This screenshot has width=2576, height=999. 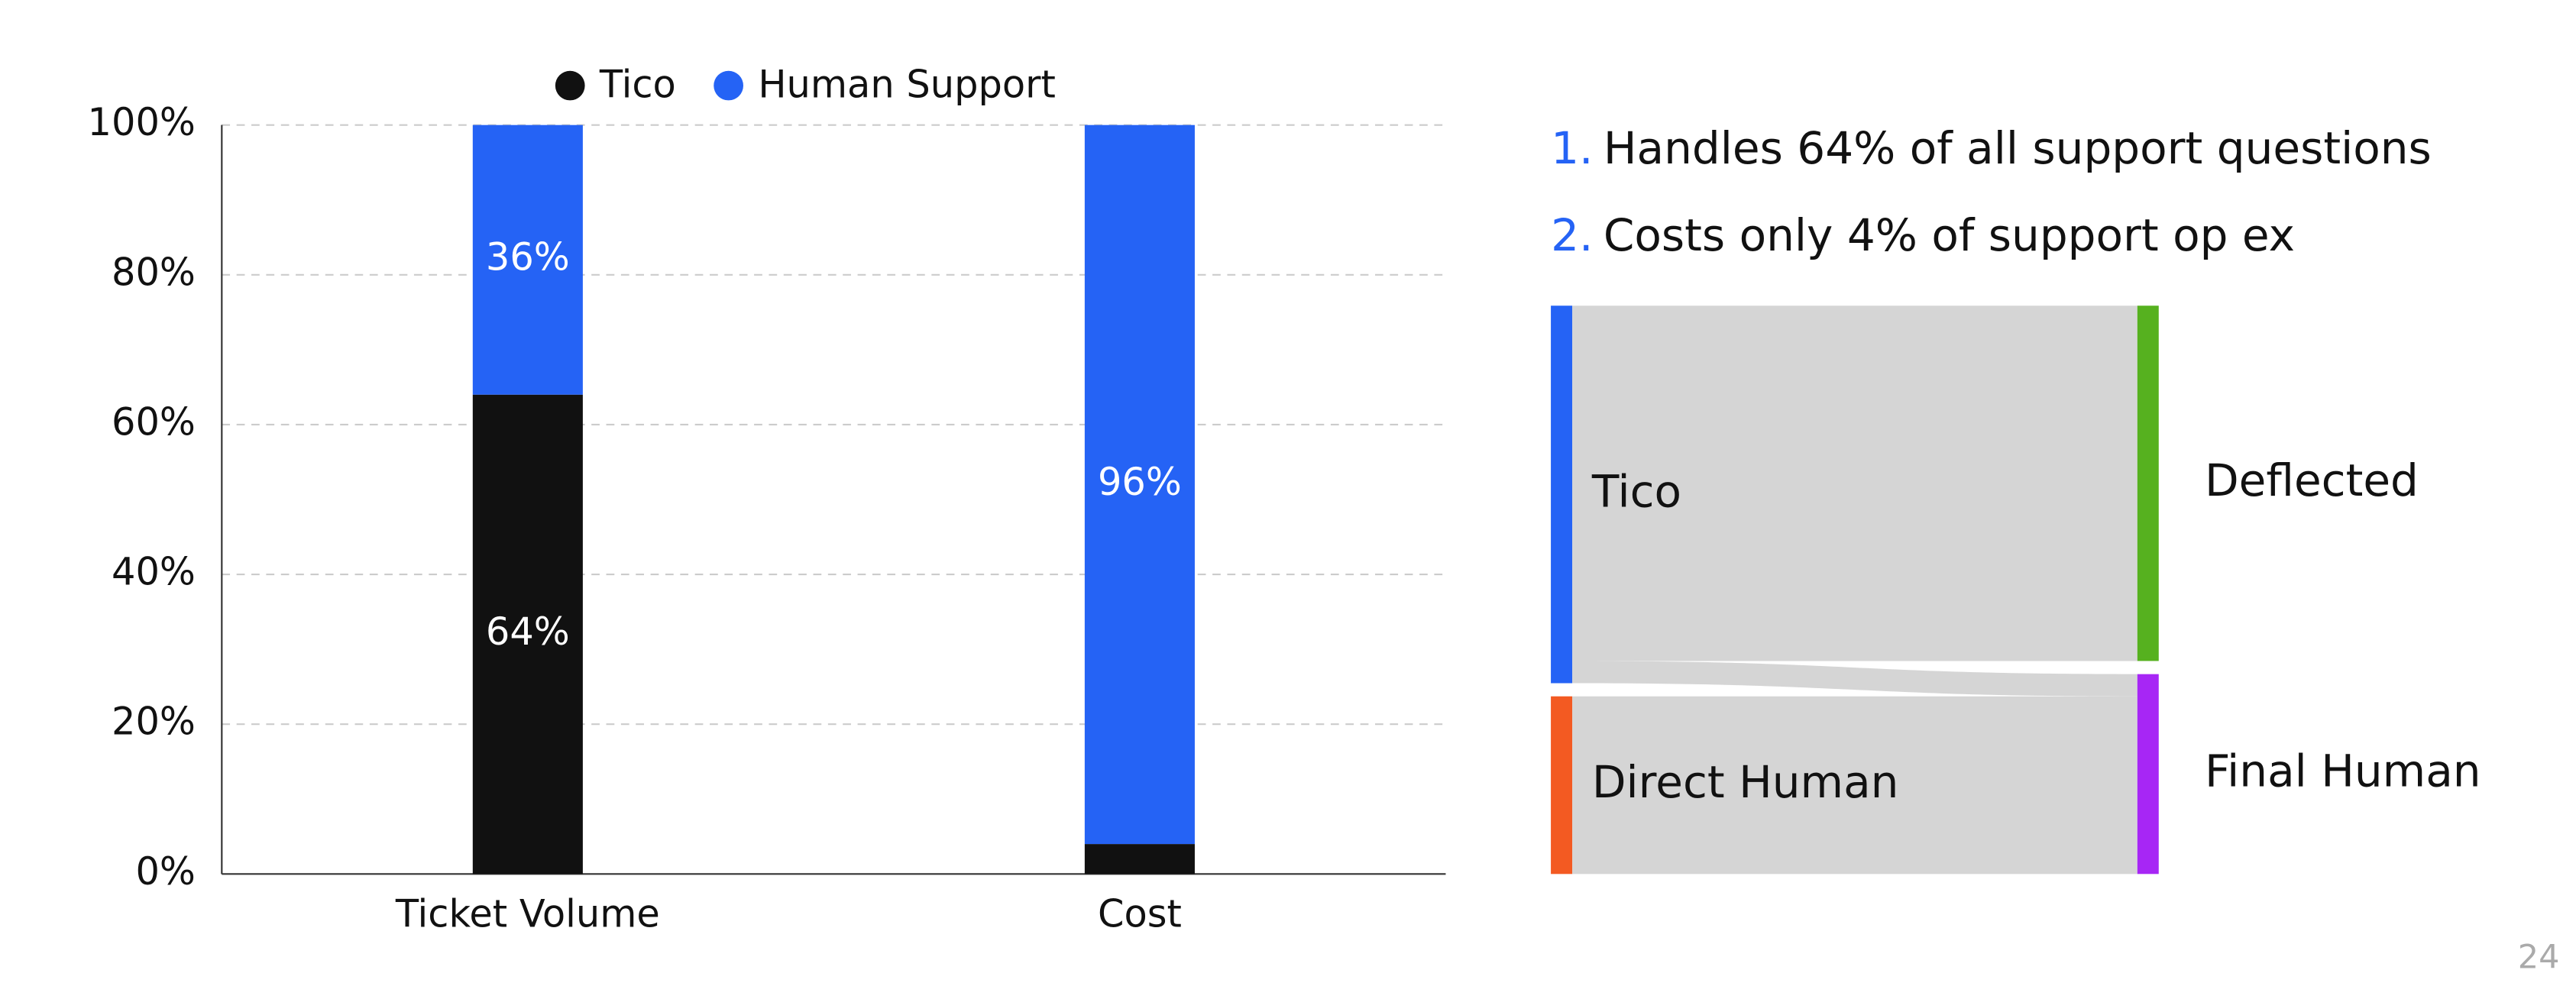 I want to click on value-label: 64%, so click(x=528, y=631).